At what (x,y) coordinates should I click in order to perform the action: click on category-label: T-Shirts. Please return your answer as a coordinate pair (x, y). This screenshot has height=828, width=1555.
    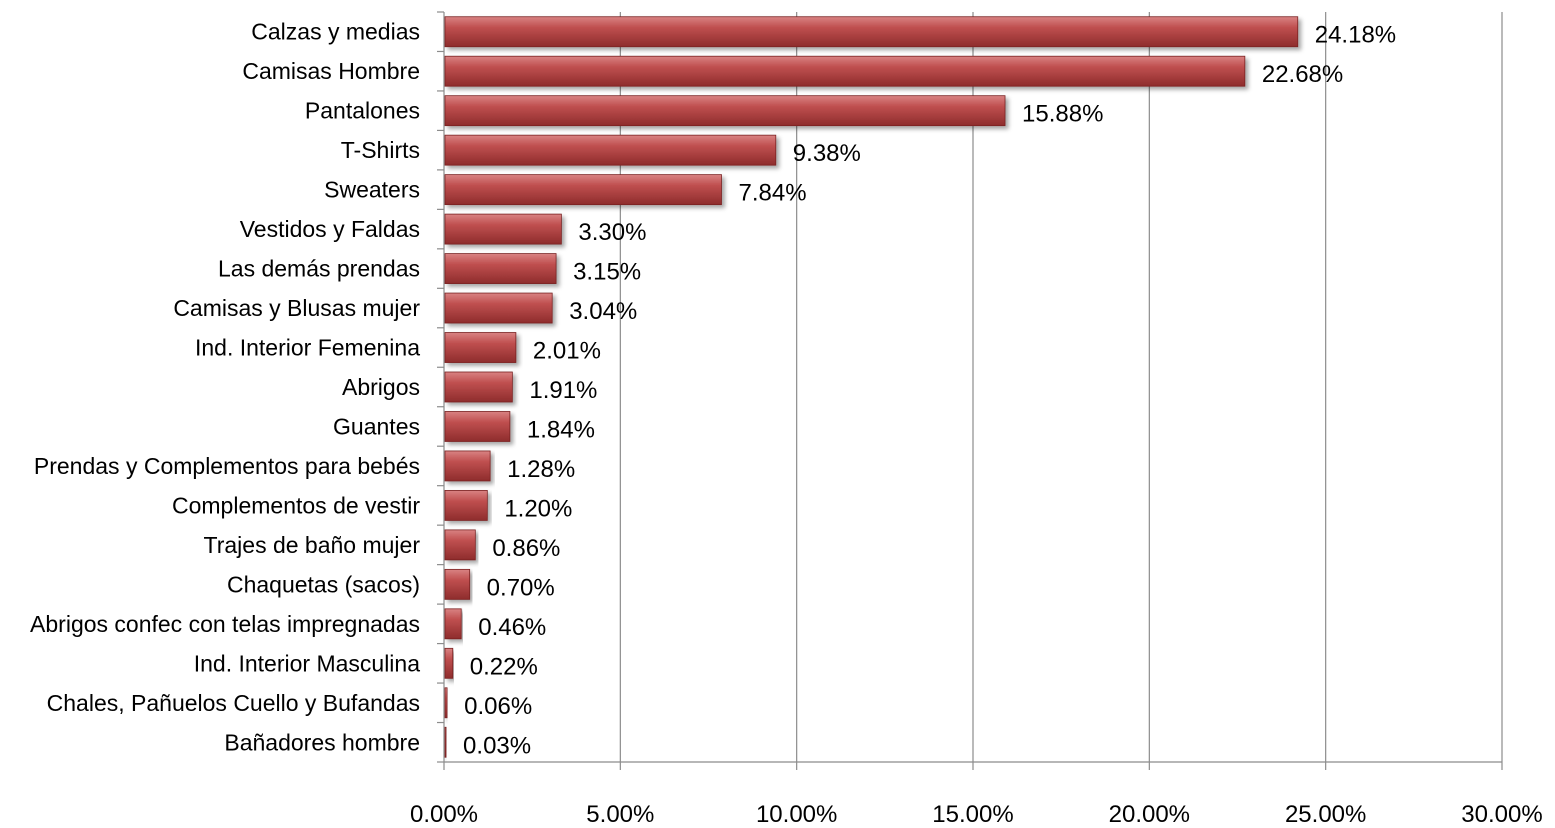
    Looking at the image, I should click on (380, 150).